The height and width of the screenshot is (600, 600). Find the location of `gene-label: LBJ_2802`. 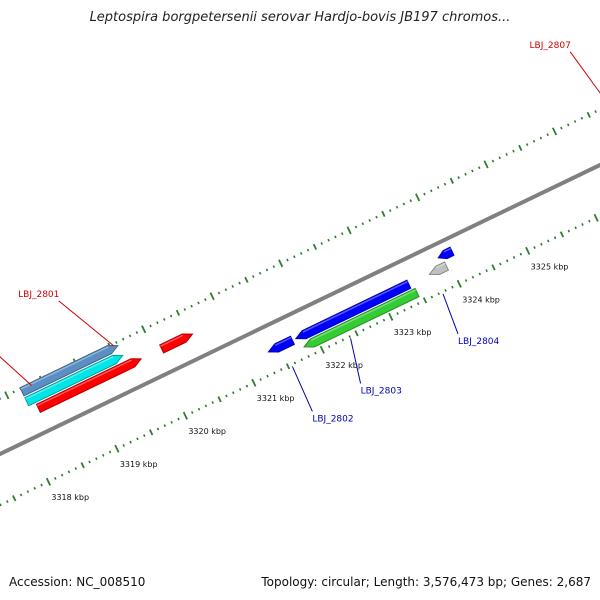

gene-label: LBJ_2802 is located at coordinates (332, 419).